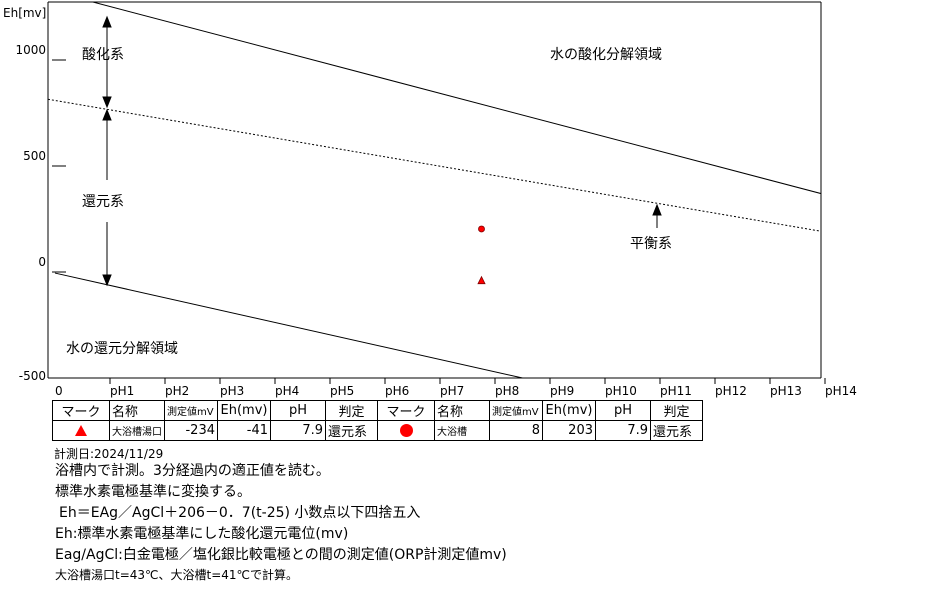 The width and height of the screenshot is (952, 599). What do you see at coordinates (281, 555) in the screenshot?
I see `note-line-5: Eag/AgCl:白金電極／塩化銀比較電極との間の測定値(ORP計測定値mv)` at bounding box center [281, 555].